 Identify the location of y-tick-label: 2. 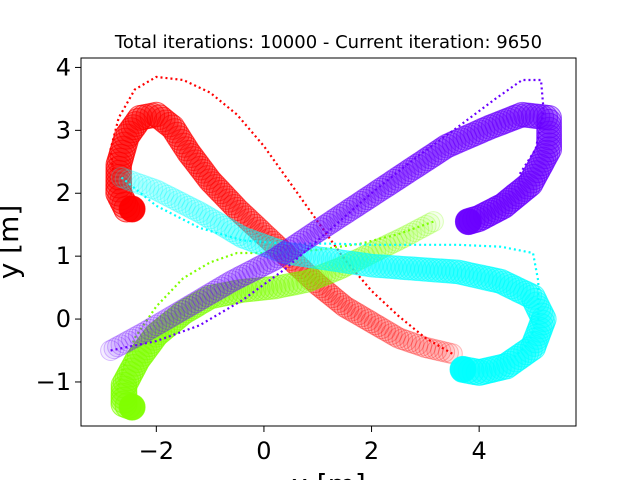
(63, 193).